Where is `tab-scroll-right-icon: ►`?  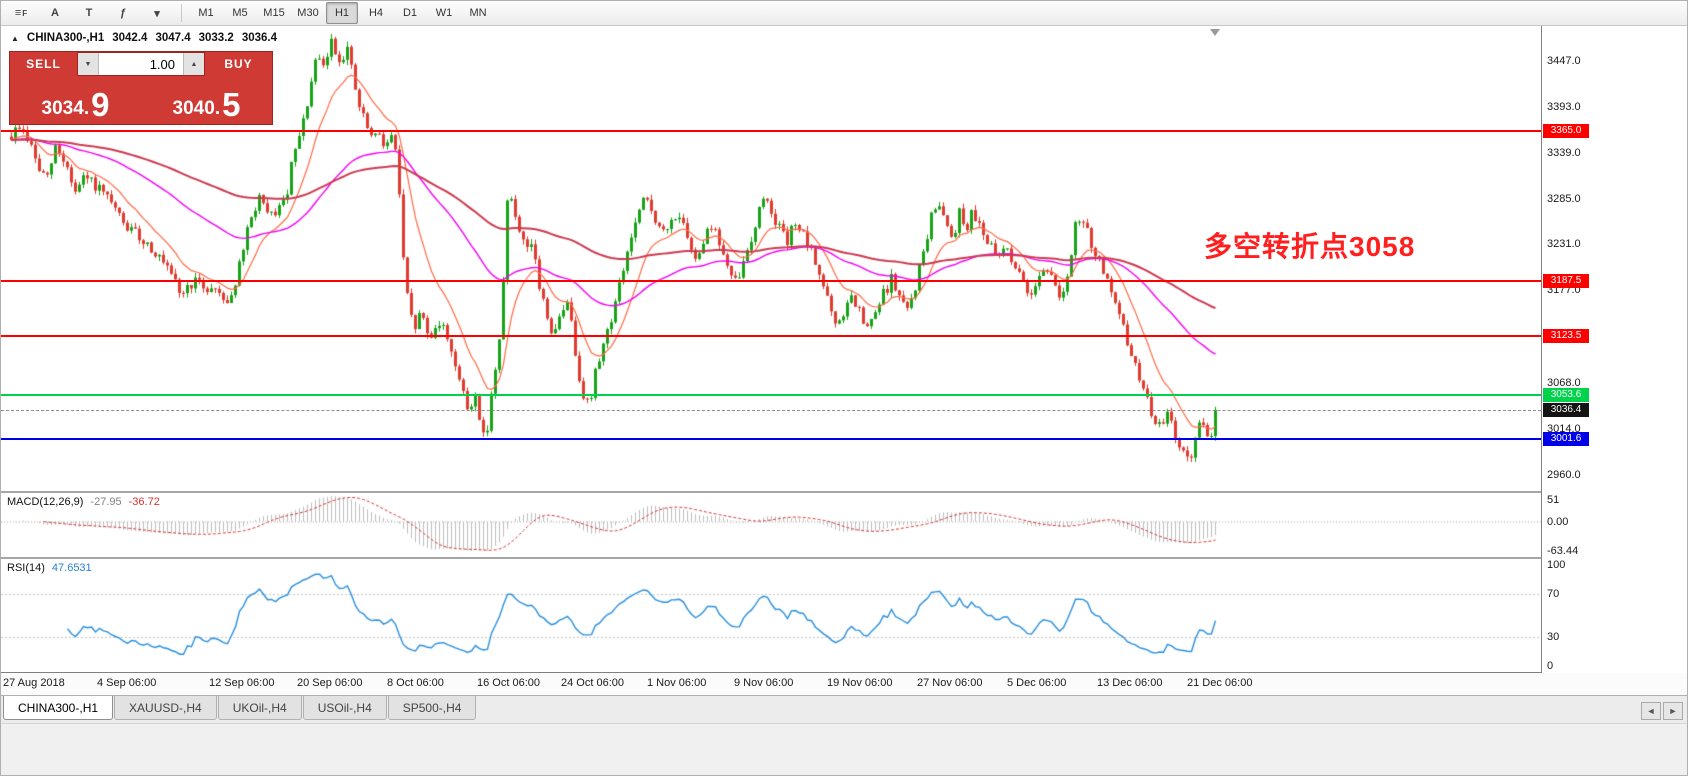
tab-scroll-right-icon: ► is located at coordinates (1673, 711).